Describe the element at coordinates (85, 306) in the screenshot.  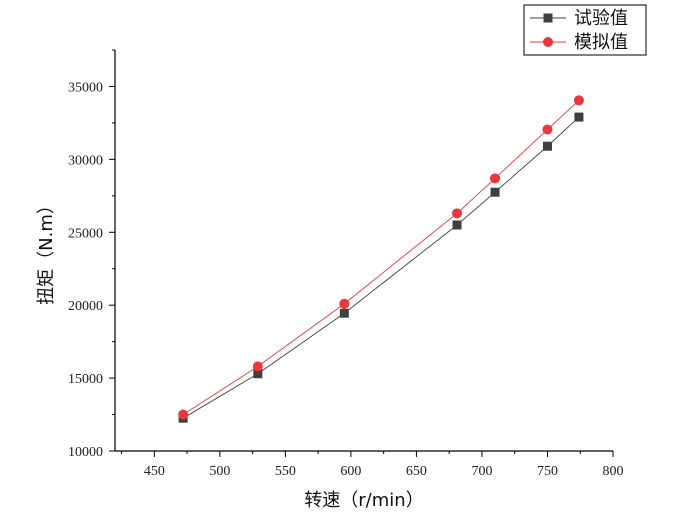
I see `y-tick-label: 20000` at that location.